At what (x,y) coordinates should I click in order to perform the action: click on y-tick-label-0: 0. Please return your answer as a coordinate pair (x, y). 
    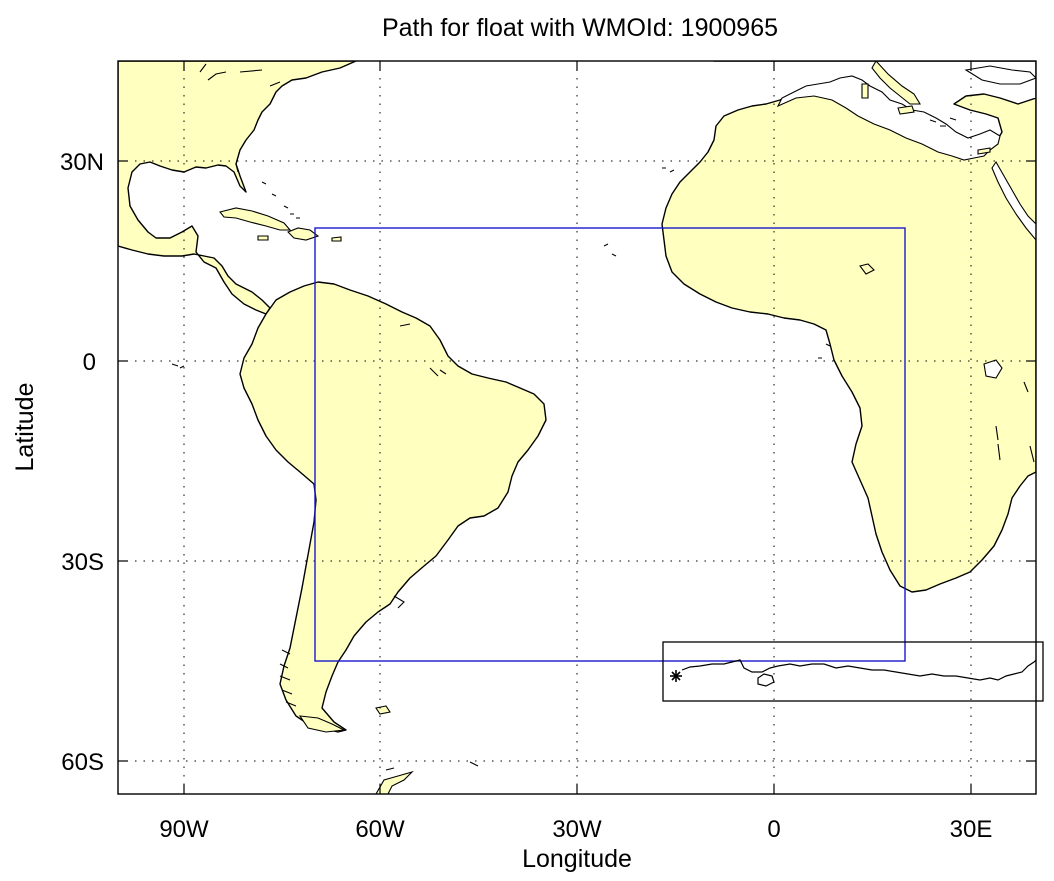
    Looking at the image, I should click on (89, 362).